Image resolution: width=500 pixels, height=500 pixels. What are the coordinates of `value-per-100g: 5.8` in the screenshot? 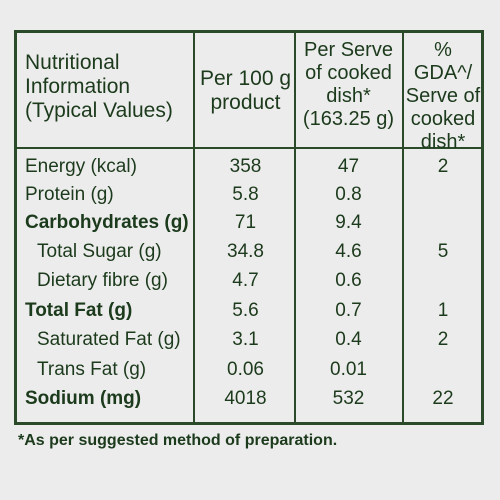 It's located at (245, 194).